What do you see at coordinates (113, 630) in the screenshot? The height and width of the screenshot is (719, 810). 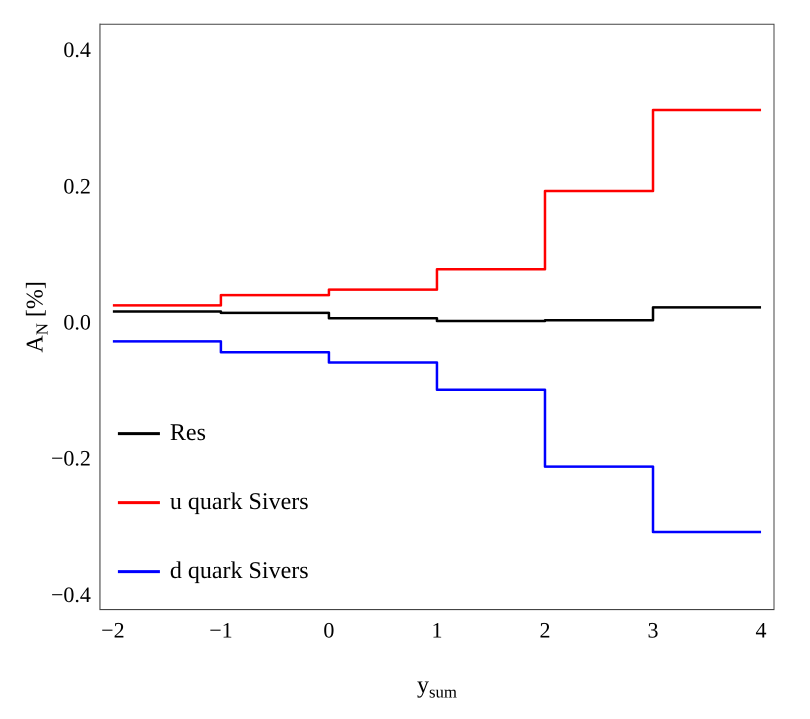 I see `x-tick-label: −2` at bounding box center [113, 630].